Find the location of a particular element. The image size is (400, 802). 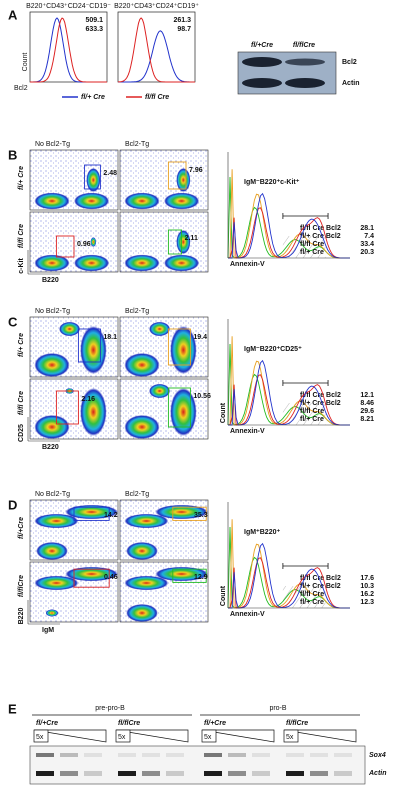

legend-value: 29.6 is located at coordinates (367, 411).